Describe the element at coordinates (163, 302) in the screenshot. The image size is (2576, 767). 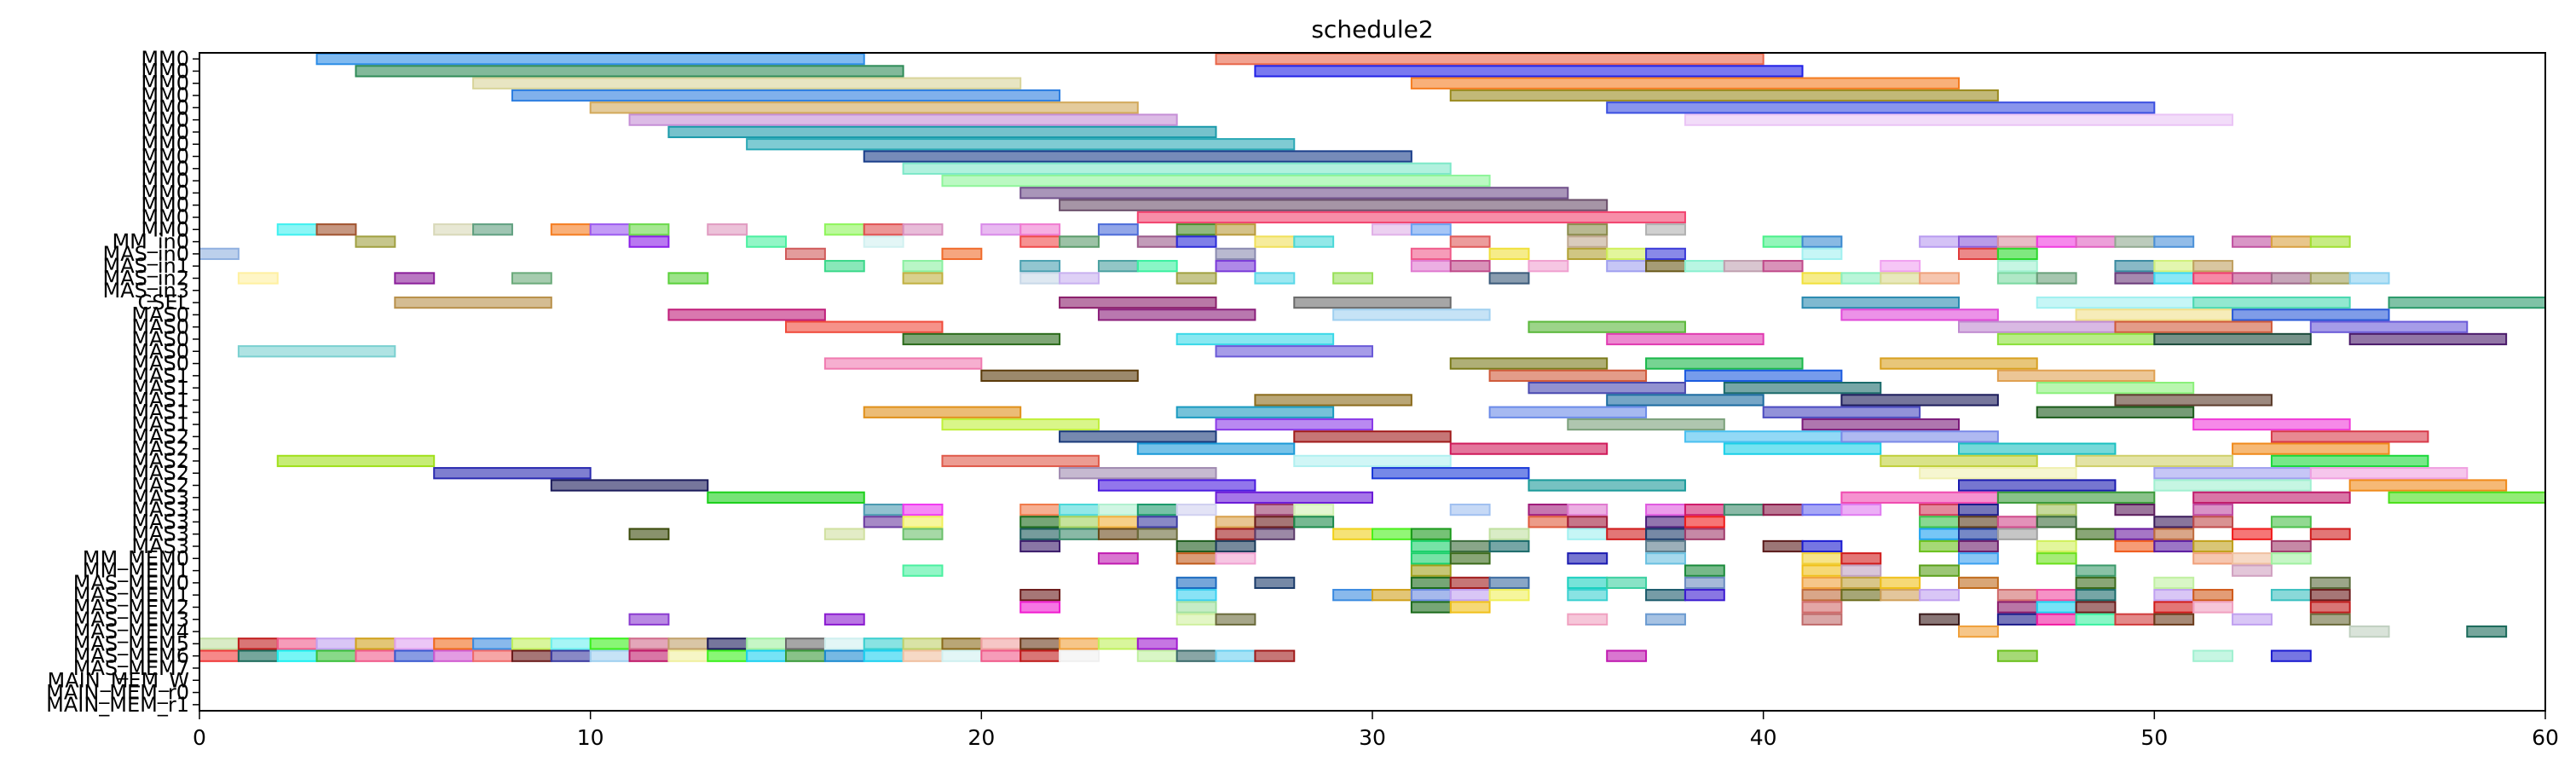
I see `y-tick-label: CSEL` at that location.